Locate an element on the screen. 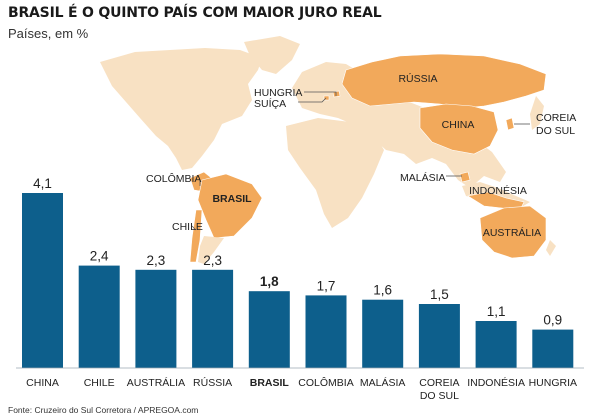 This screenshot has height=420, width=600. category-label-rússia: RÚSSIA is located at coordinates (212, 382).